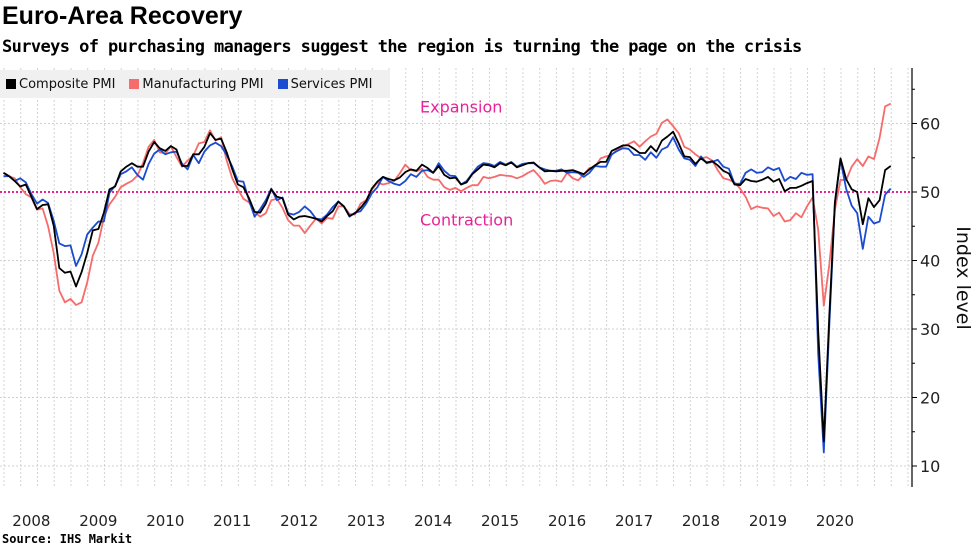 The image size is (977, 549). Describe the element at coordinates (930, 466) in the screenshot. I see `y-tick-label: 10` at that location.